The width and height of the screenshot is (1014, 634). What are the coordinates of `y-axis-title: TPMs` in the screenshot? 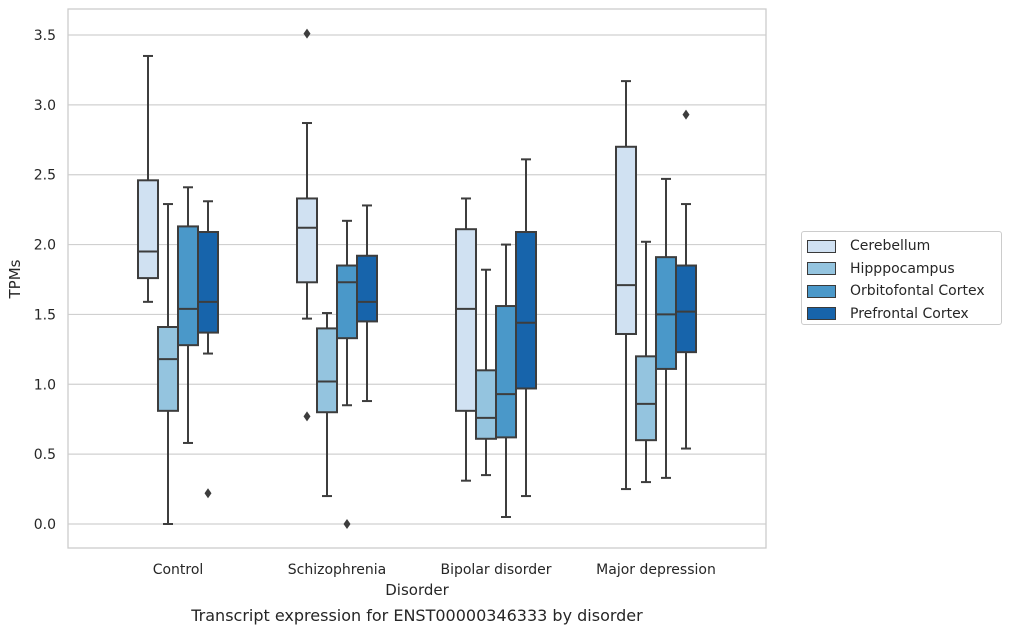 It's located at (15, 279).